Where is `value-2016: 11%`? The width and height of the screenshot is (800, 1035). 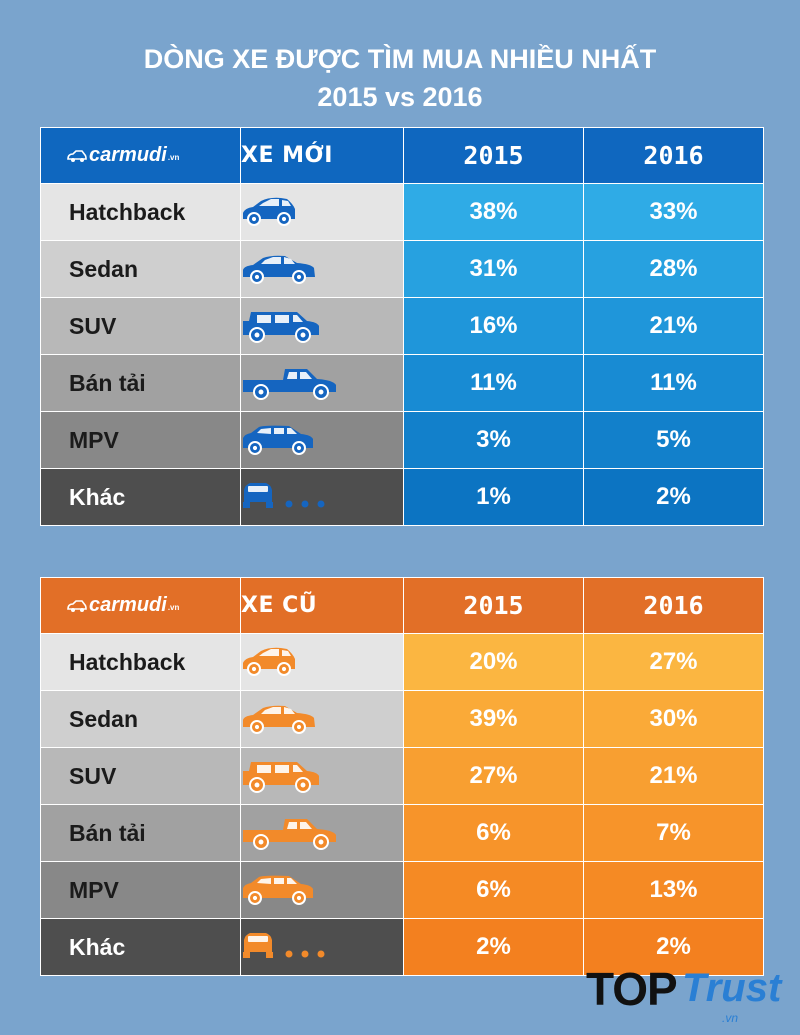 value-2016: 11% is located at coordinates (673, 383).